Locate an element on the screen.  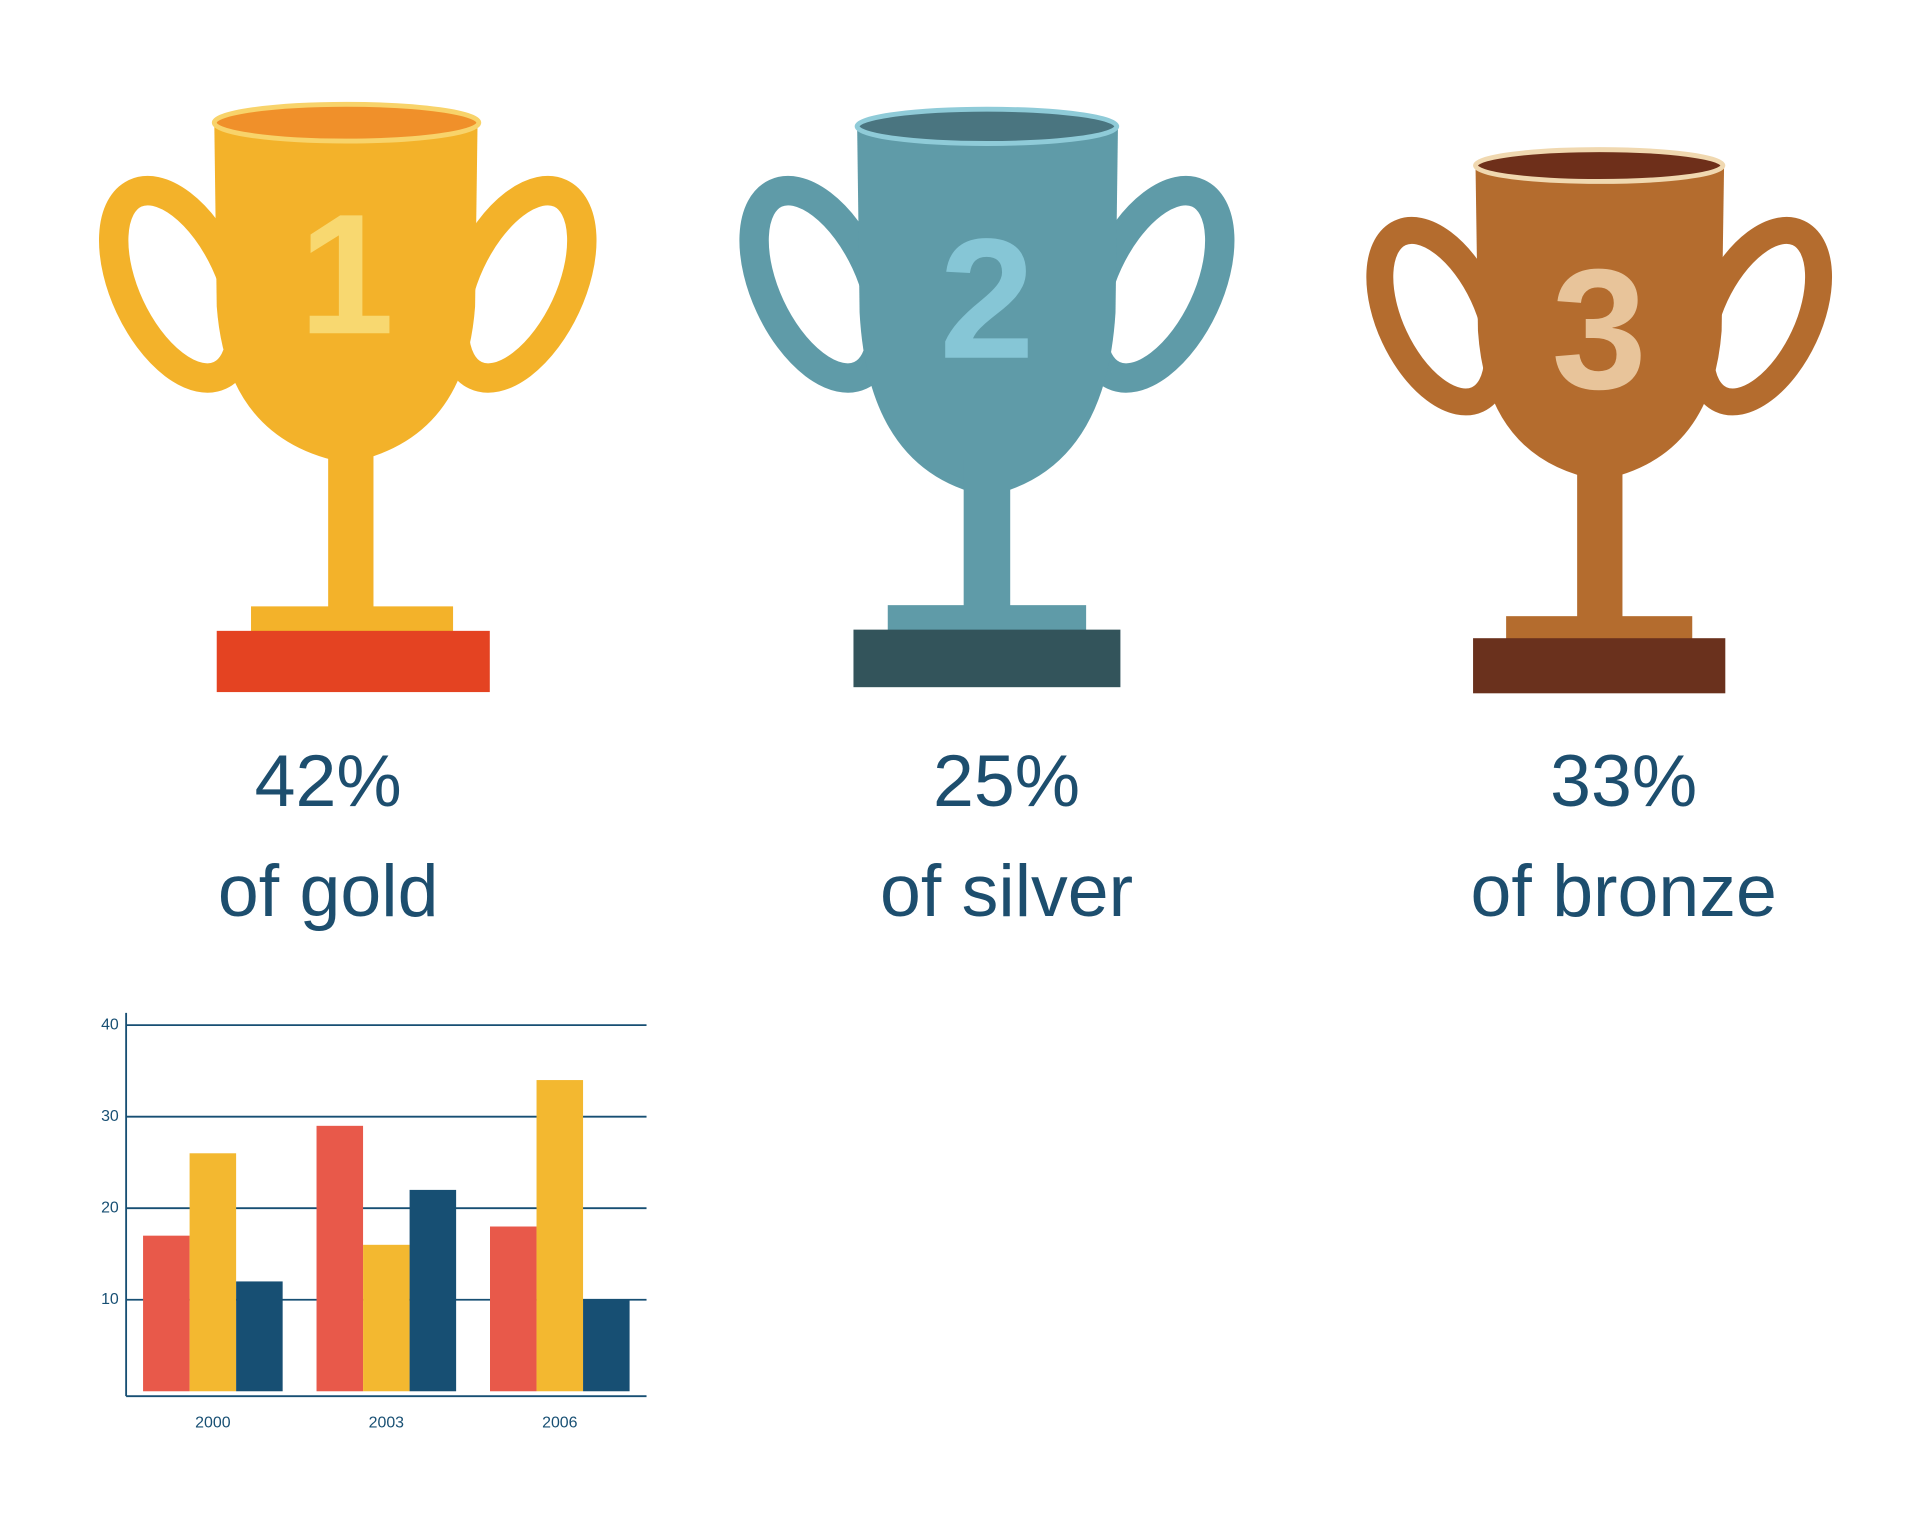
percent: 33% is located at coordinates (1623, 780).